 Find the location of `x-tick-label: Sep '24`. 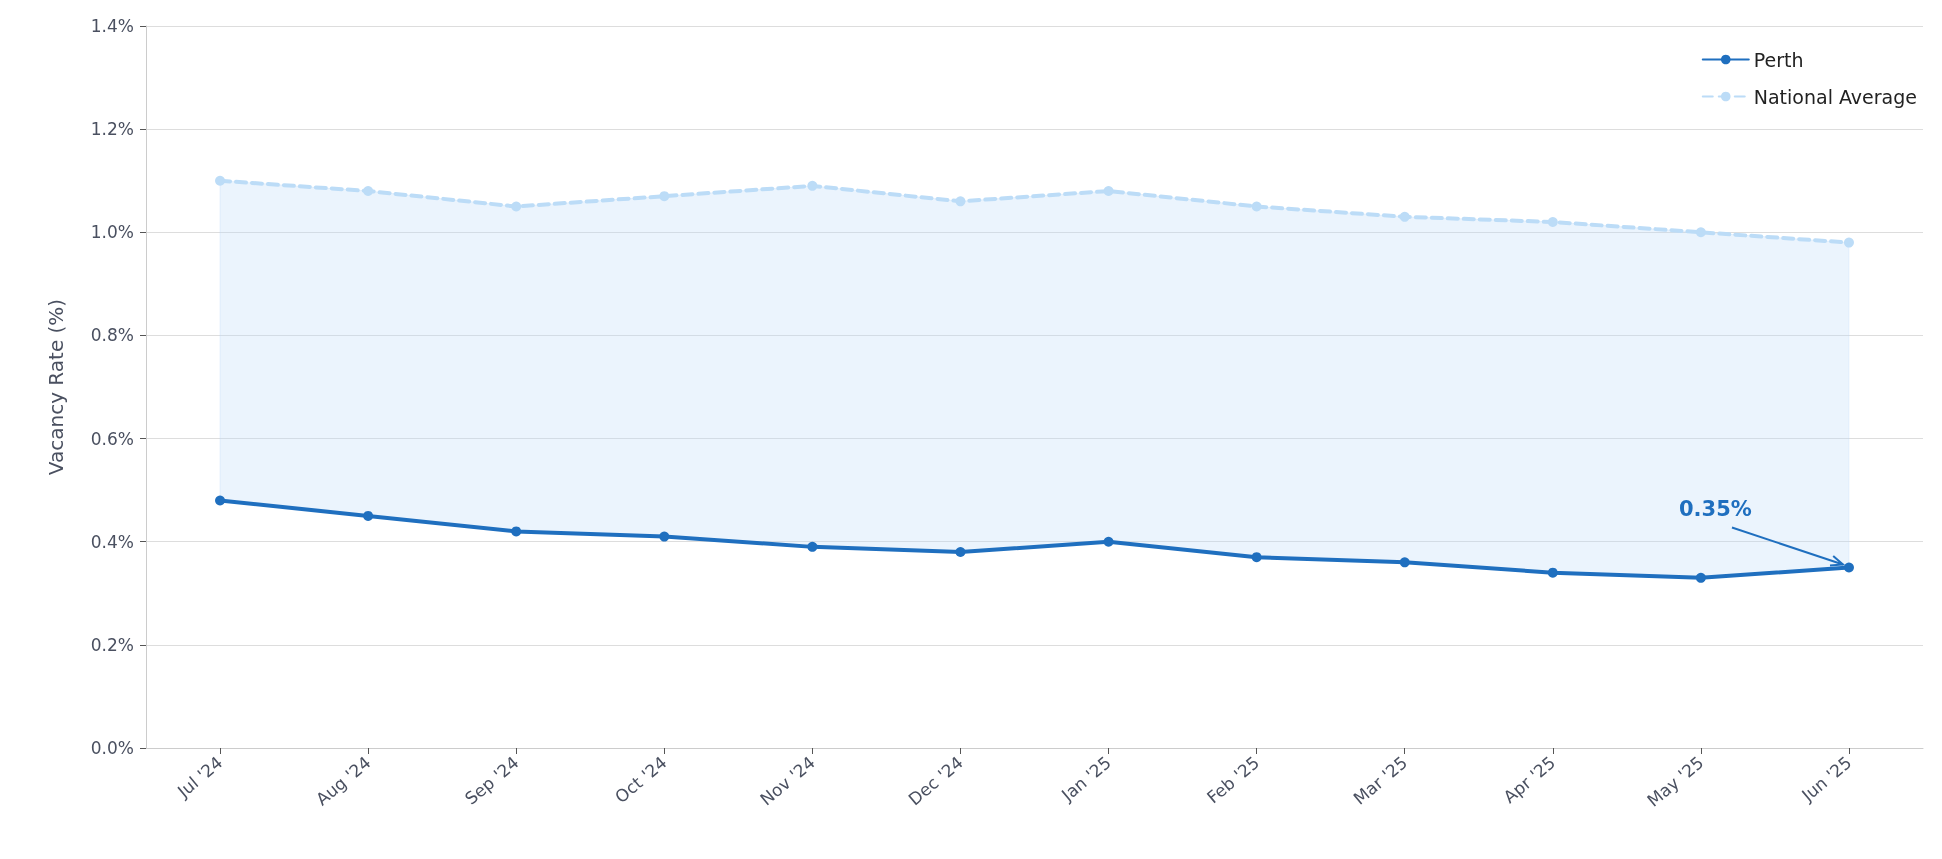

x-tick-label: Sep '24 is located at coordinates (491, 780).